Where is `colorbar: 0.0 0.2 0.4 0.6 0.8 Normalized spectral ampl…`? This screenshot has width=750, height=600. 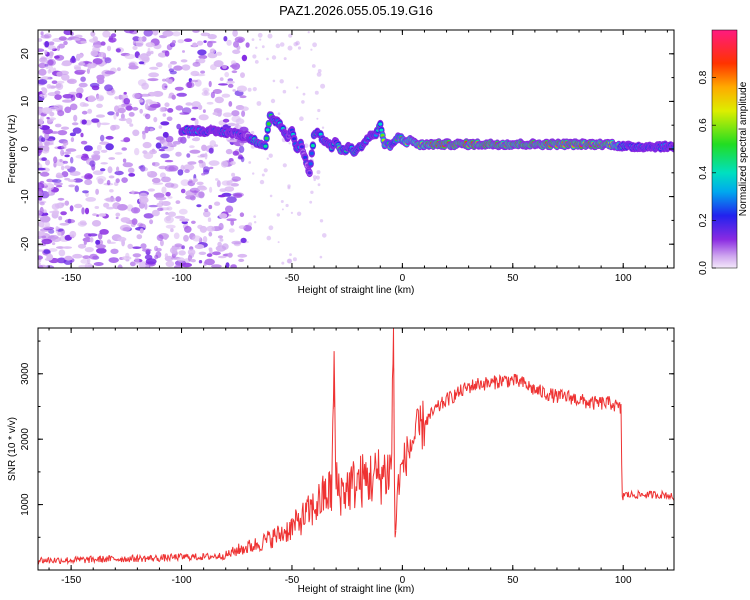
colorbar: 0.0 0.2 0.4 0.6 0.8 Normalized spectral ampl… is located at coordinates (723, 152).